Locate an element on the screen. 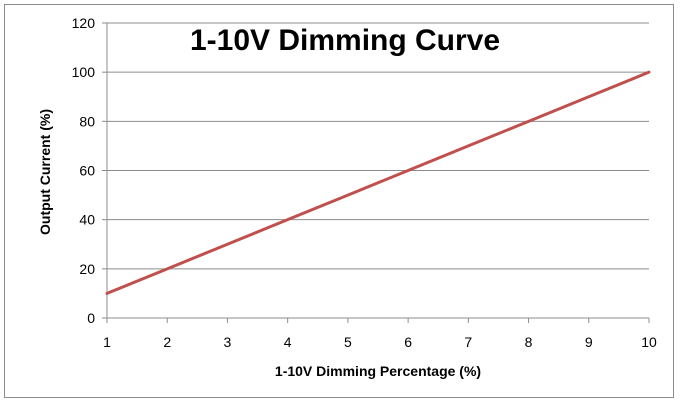 The width and height of the screenshot is (680, 404). x-tick-label: 2 is located at coordinates (167, 342).